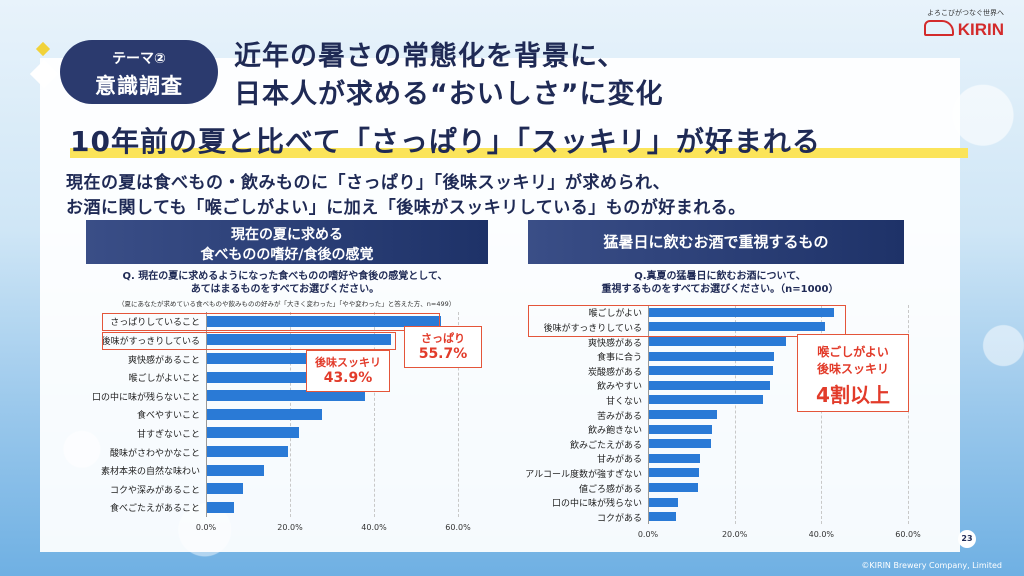 This screenshot has height=576, width=1024. Describe the element at coordinates (285, 276) in the screenshot. I see `left-question-line1: Q. 現在の夏に求めるようになった食べものの嗜好や食後の感覚として、` at that location.